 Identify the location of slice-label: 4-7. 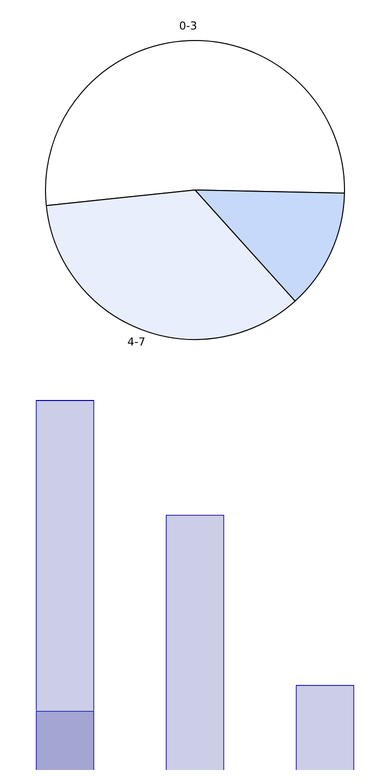
(136, 342).